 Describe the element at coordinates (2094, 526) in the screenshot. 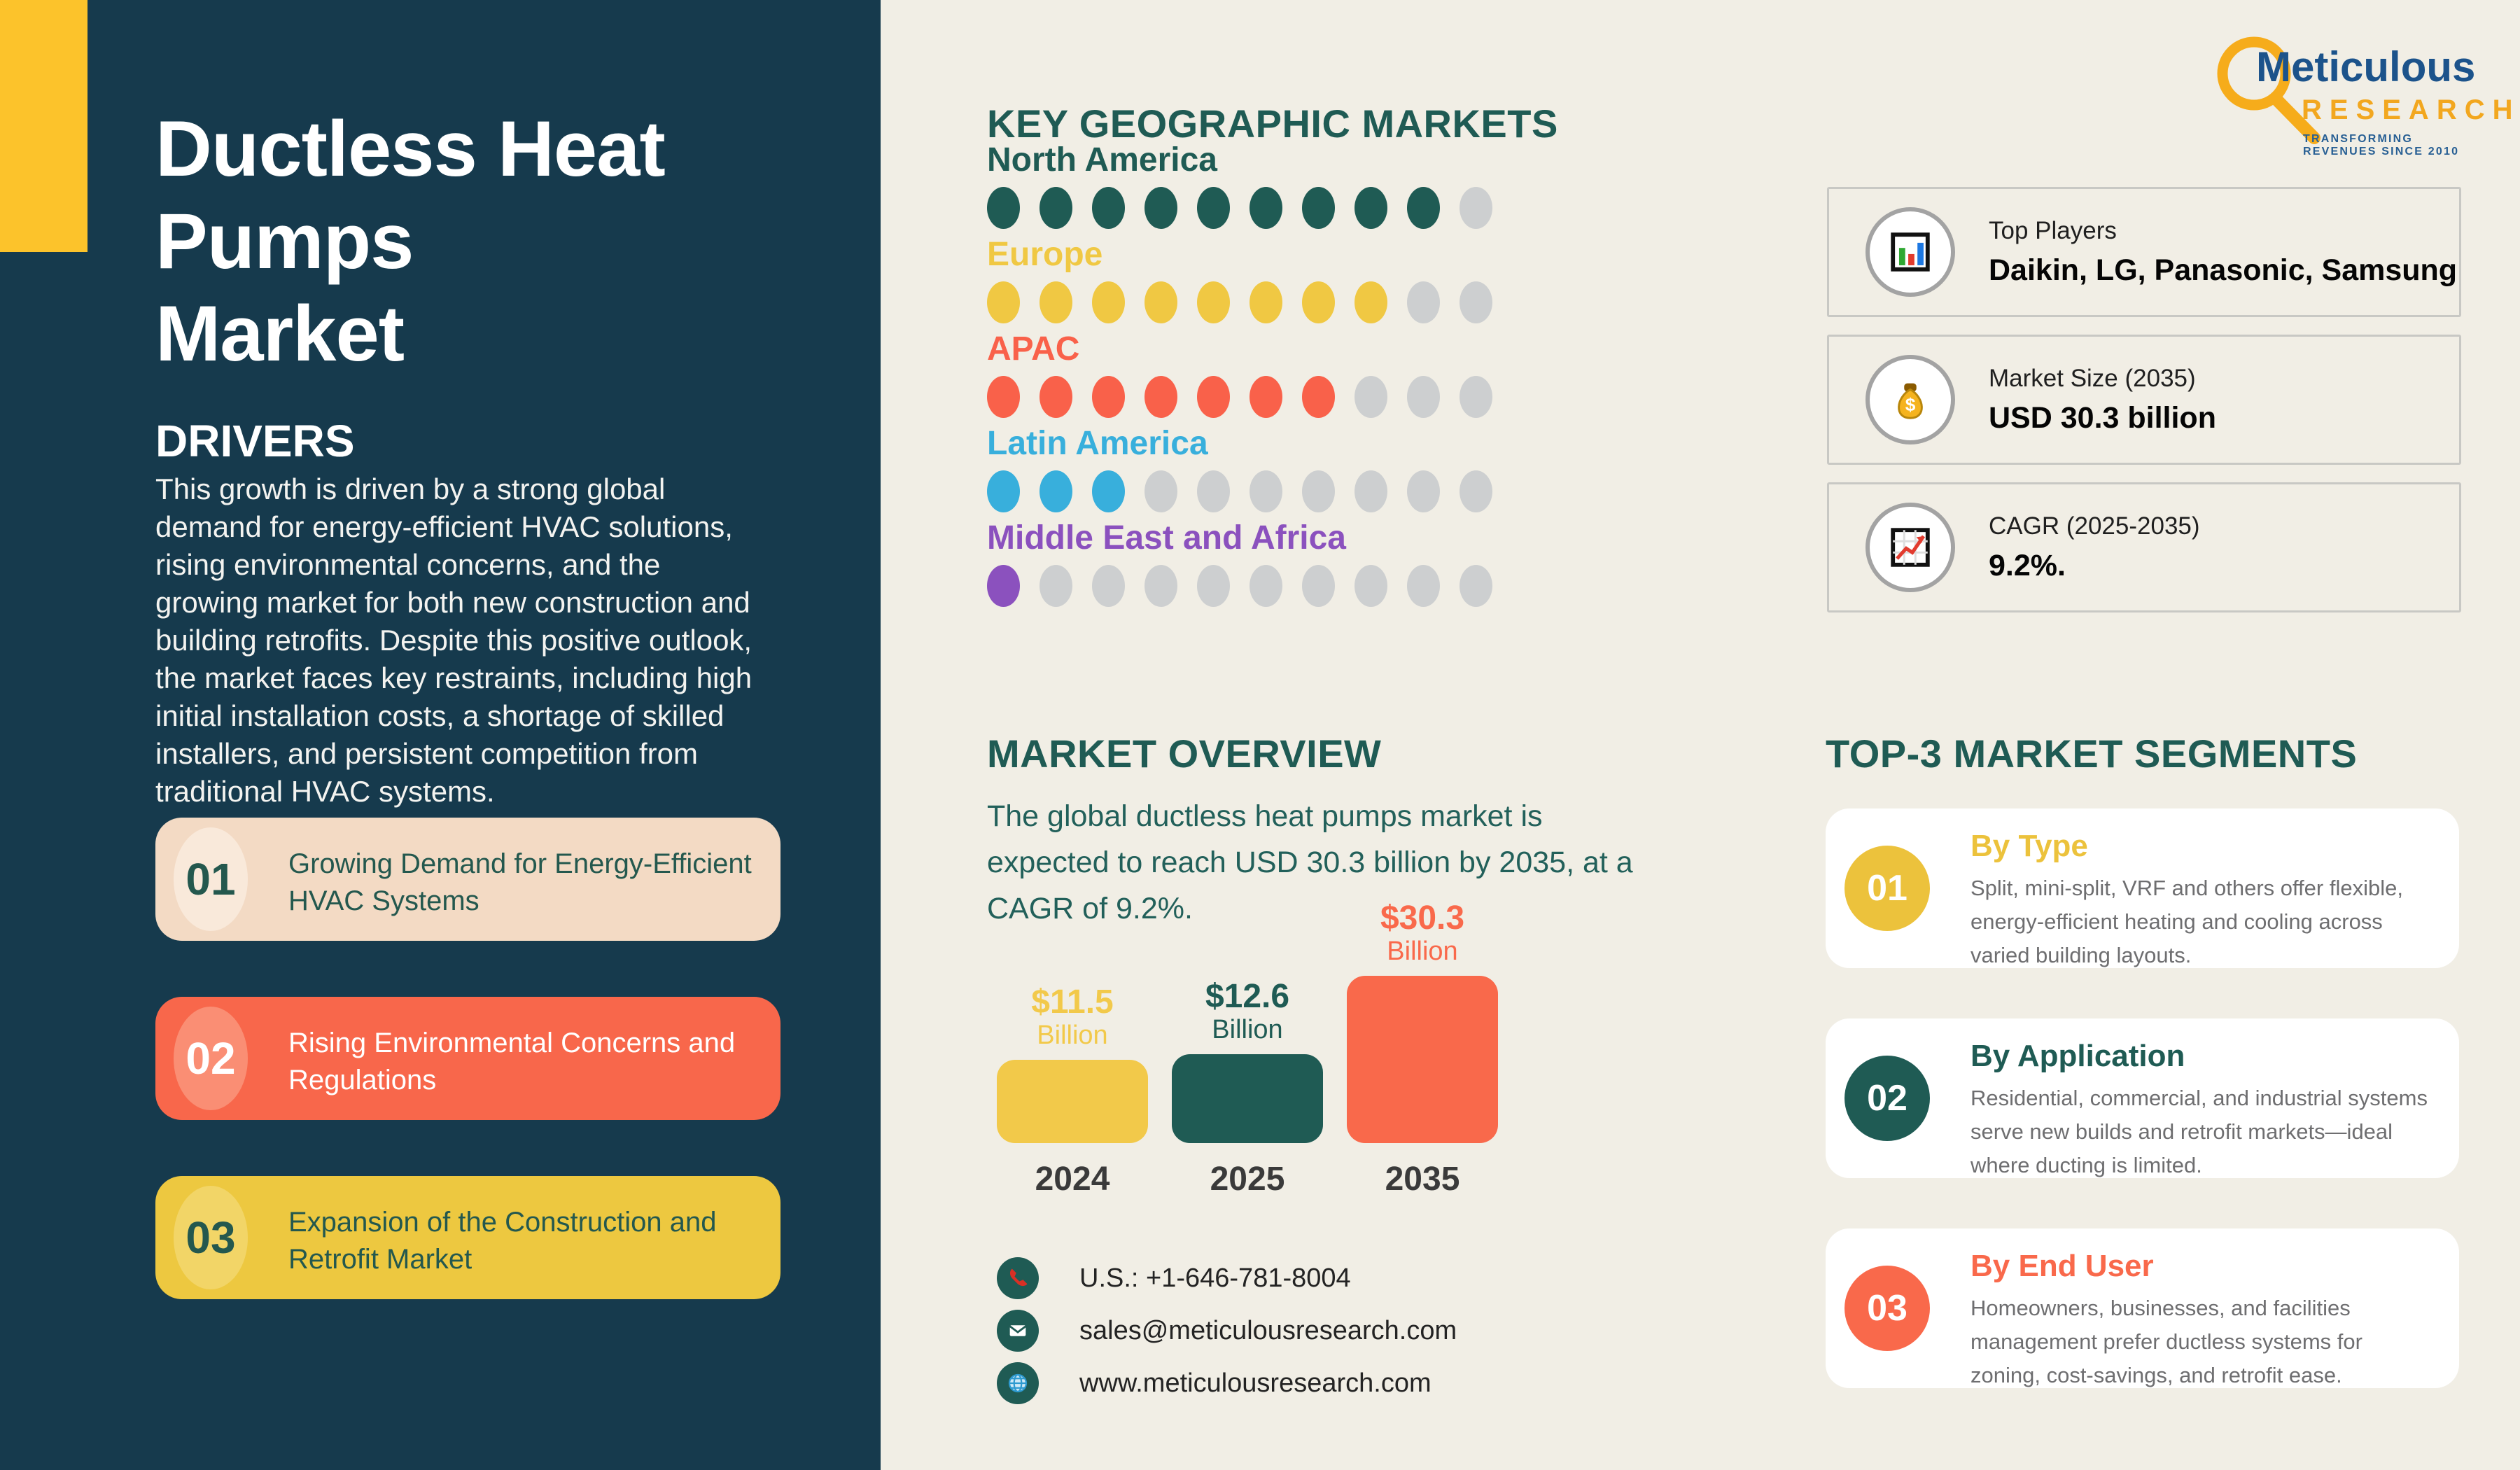

I see `stat-label: CAGR (2025-2035)` at that location.